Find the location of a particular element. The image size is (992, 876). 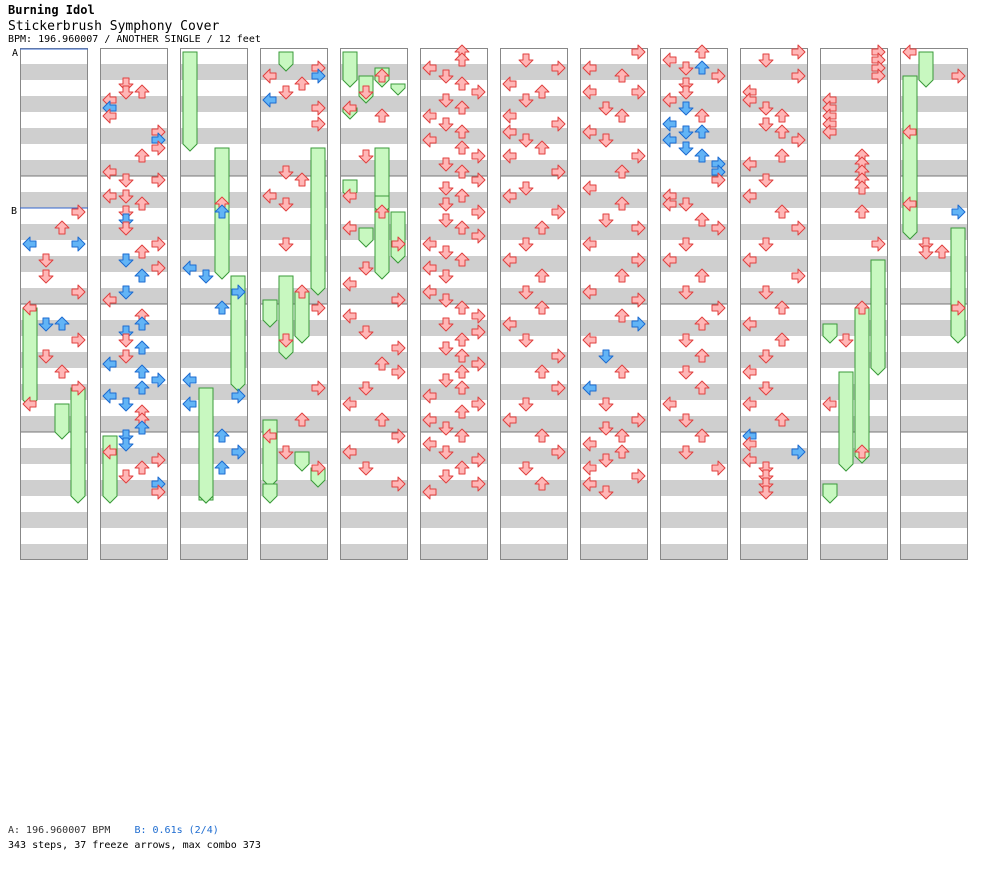

freeze-arrow is located at coordinates (302, 461).